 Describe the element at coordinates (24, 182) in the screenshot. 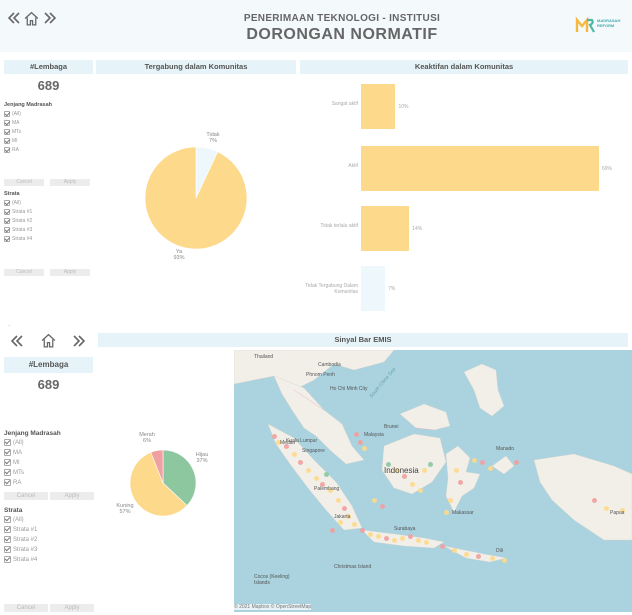

I see `filter-jenjang-cancel: Cancel` at that location.